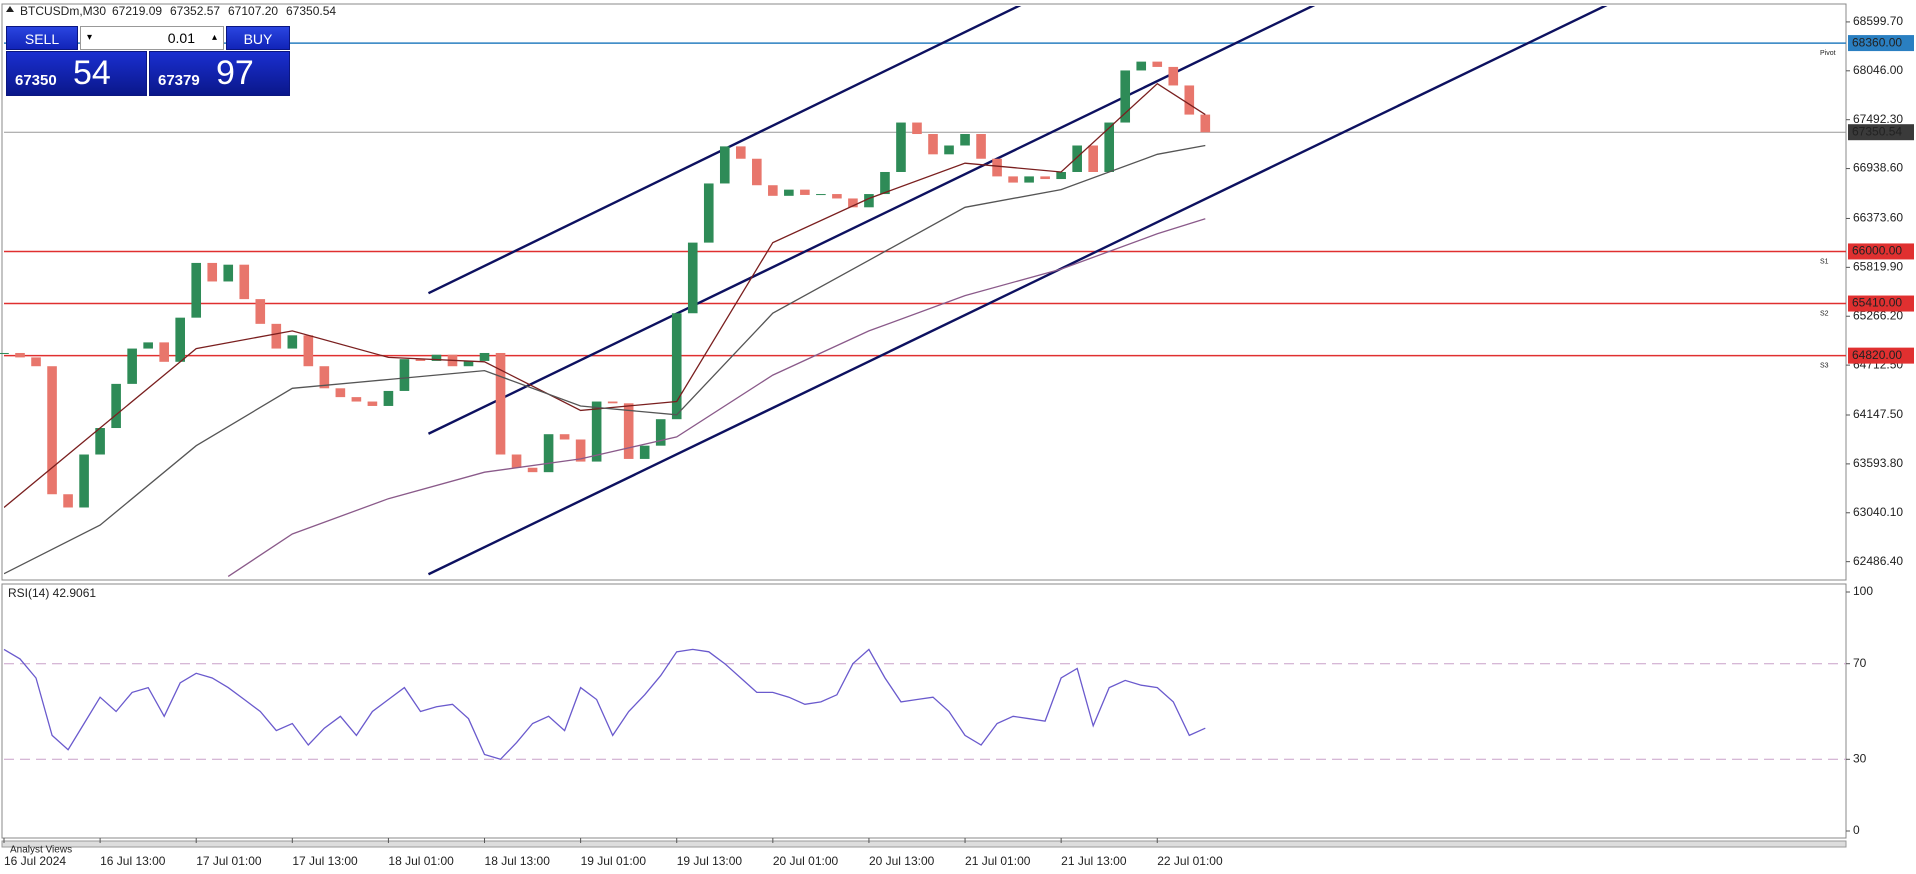  I want to click on level-label: 68360.00, so click(1877, 42).